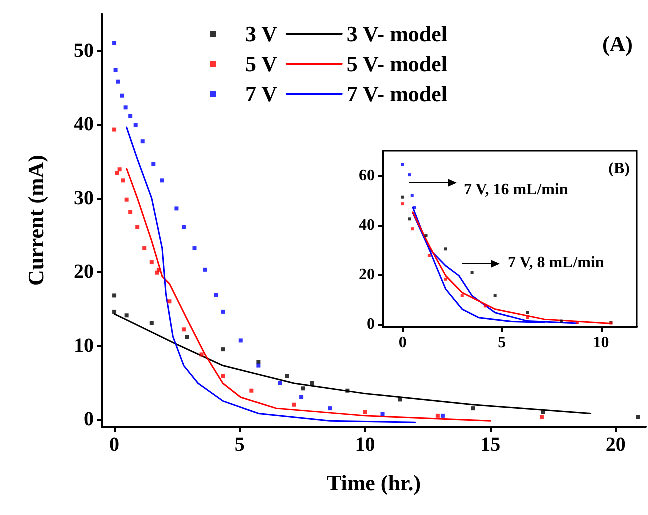 This screenshot has height=515, width=648. I want to click on legend-label: 5 V- model, so click(397, 64).